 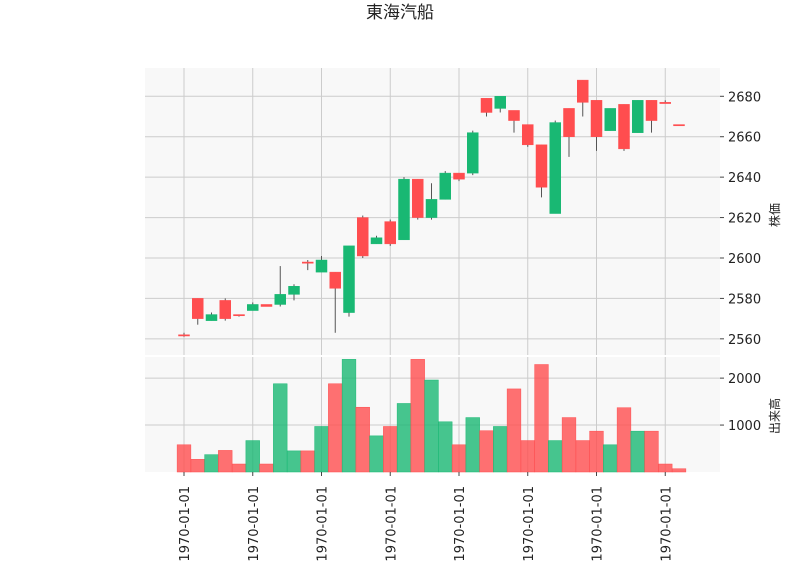 What do you see at coordinates (774, 215) in the screenshot?
I see `price-axis-label: 株価` at bounding box center [774, 215].